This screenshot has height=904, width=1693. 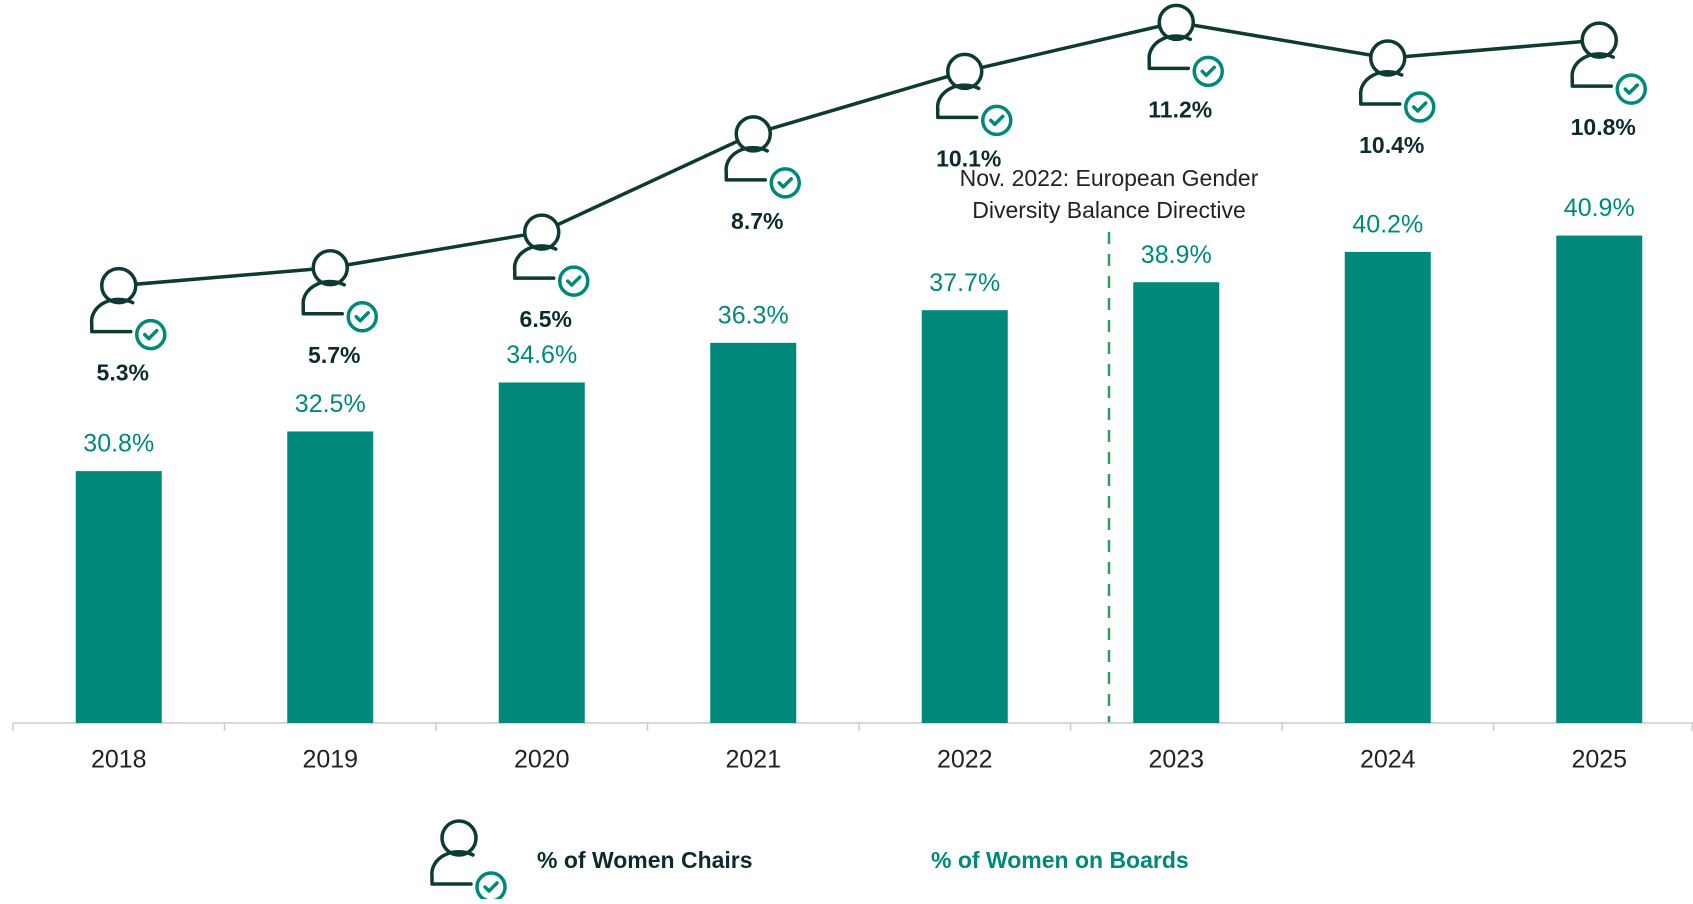 What do you see at coordinates (753, 315) in the screenshot?
I see `bar-value-label: 36.3%` at bounding box center [753, 315].